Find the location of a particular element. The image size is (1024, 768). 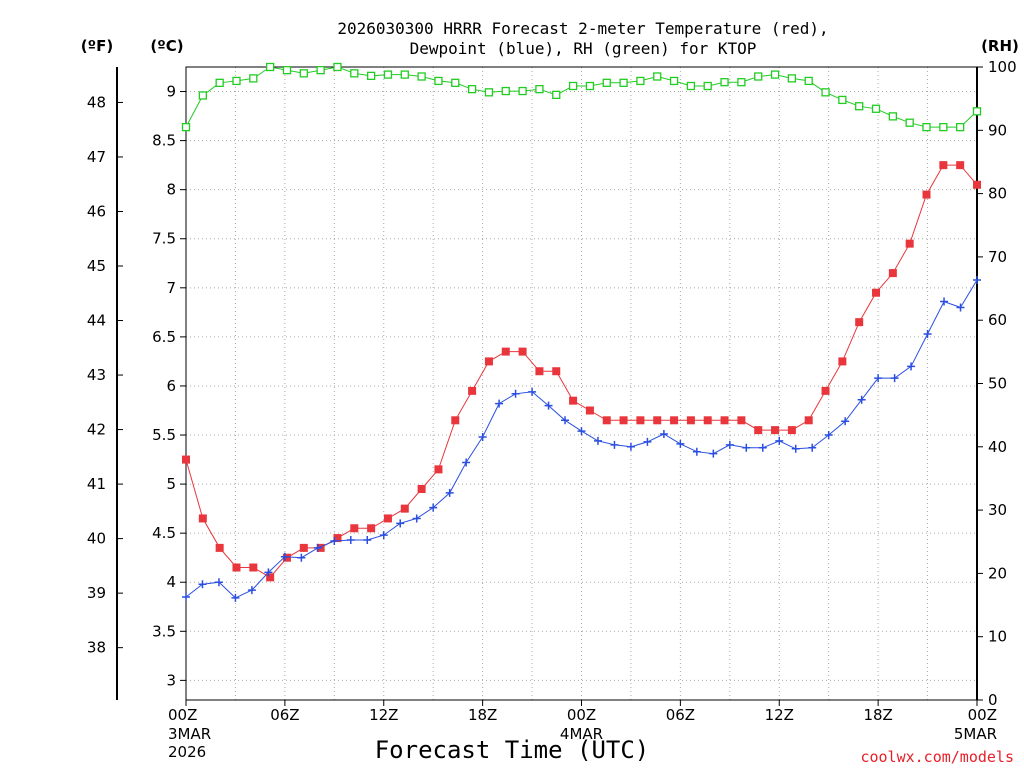

x-tick-label: 12Z is located at coordinates (383, 715).